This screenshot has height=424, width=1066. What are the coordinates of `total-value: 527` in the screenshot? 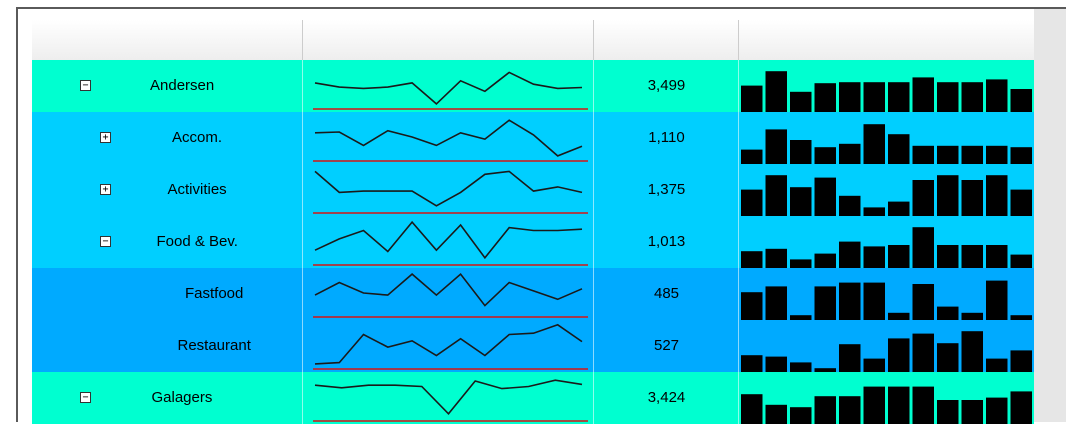 It's located at (666, 345).